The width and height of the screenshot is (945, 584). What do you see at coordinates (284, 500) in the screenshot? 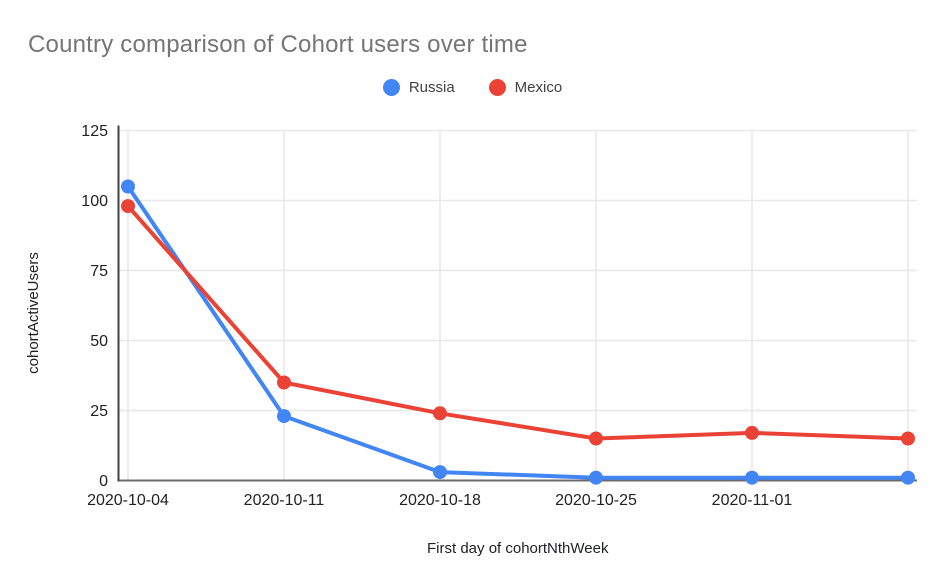
I see `x-tick-label: 2020-10-11` at bounding box center [284, 500].